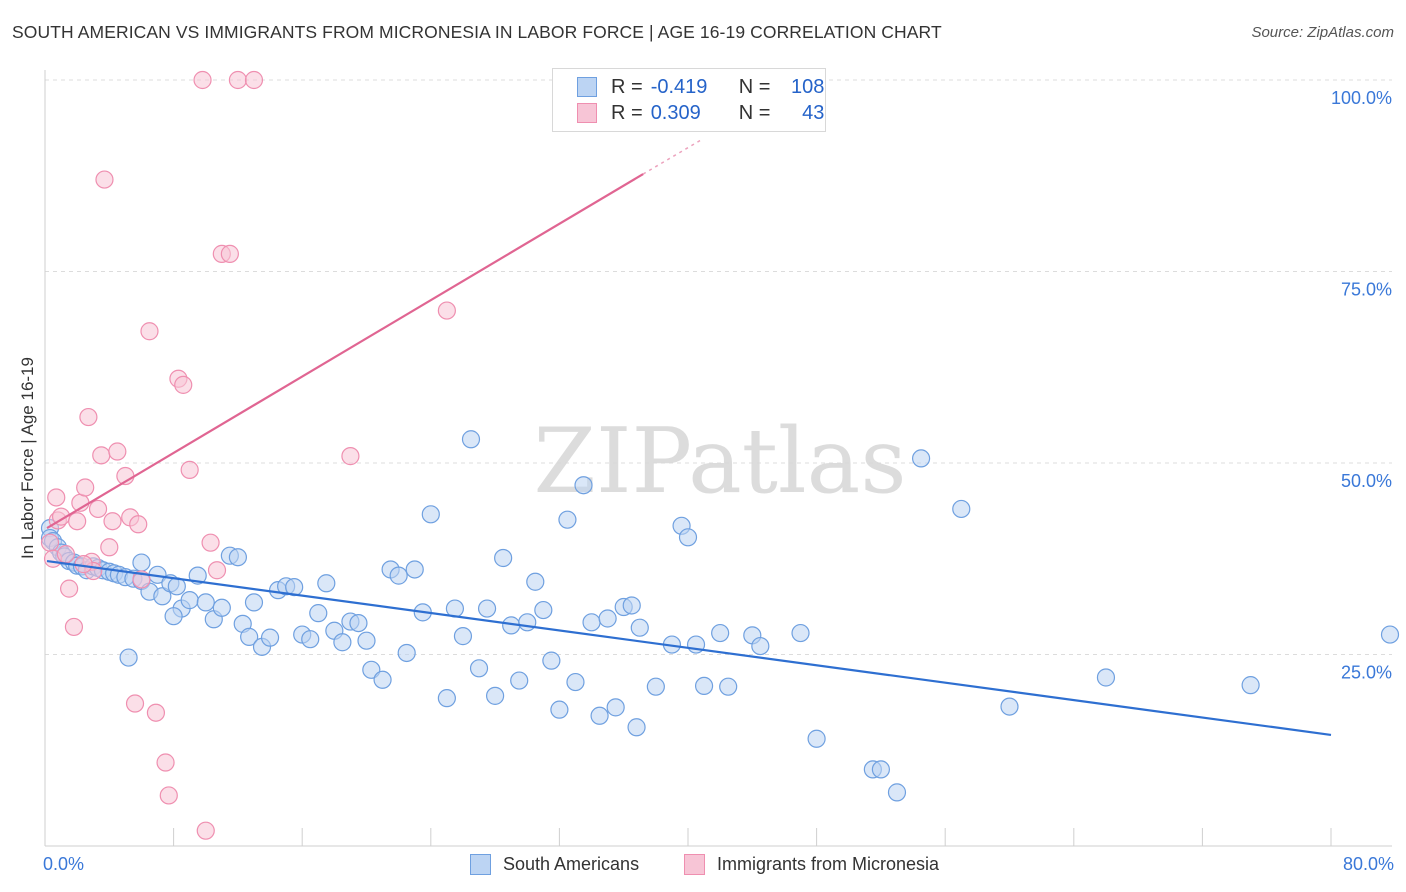 This screenshot has height=892, width=1406. I want to click on x-tick-label: 0.0%, so click(63, 864).